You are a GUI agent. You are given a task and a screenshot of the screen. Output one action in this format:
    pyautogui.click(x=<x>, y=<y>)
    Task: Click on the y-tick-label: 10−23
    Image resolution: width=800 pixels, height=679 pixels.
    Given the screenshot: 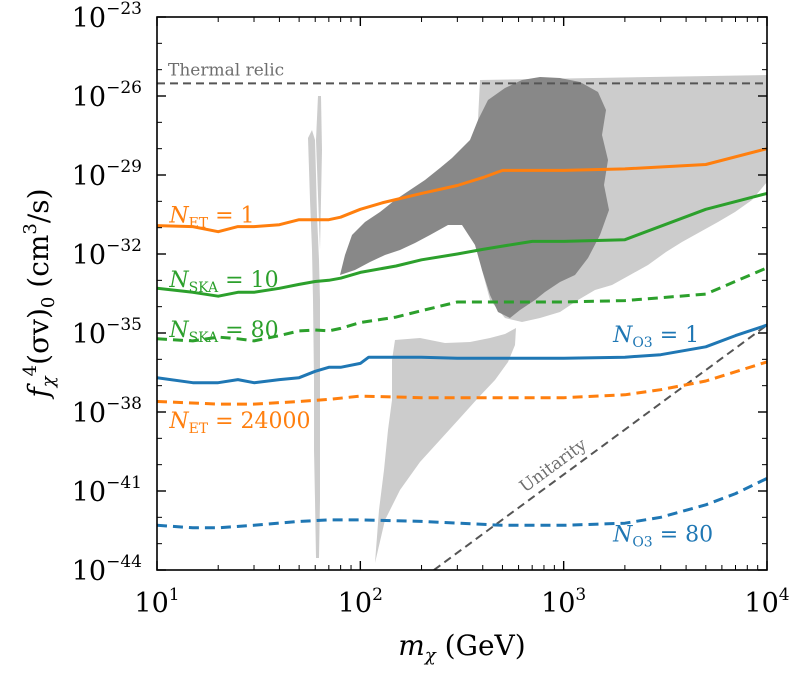 What is the action you would take?
    pyautogui.click(x=107, y=17)
    